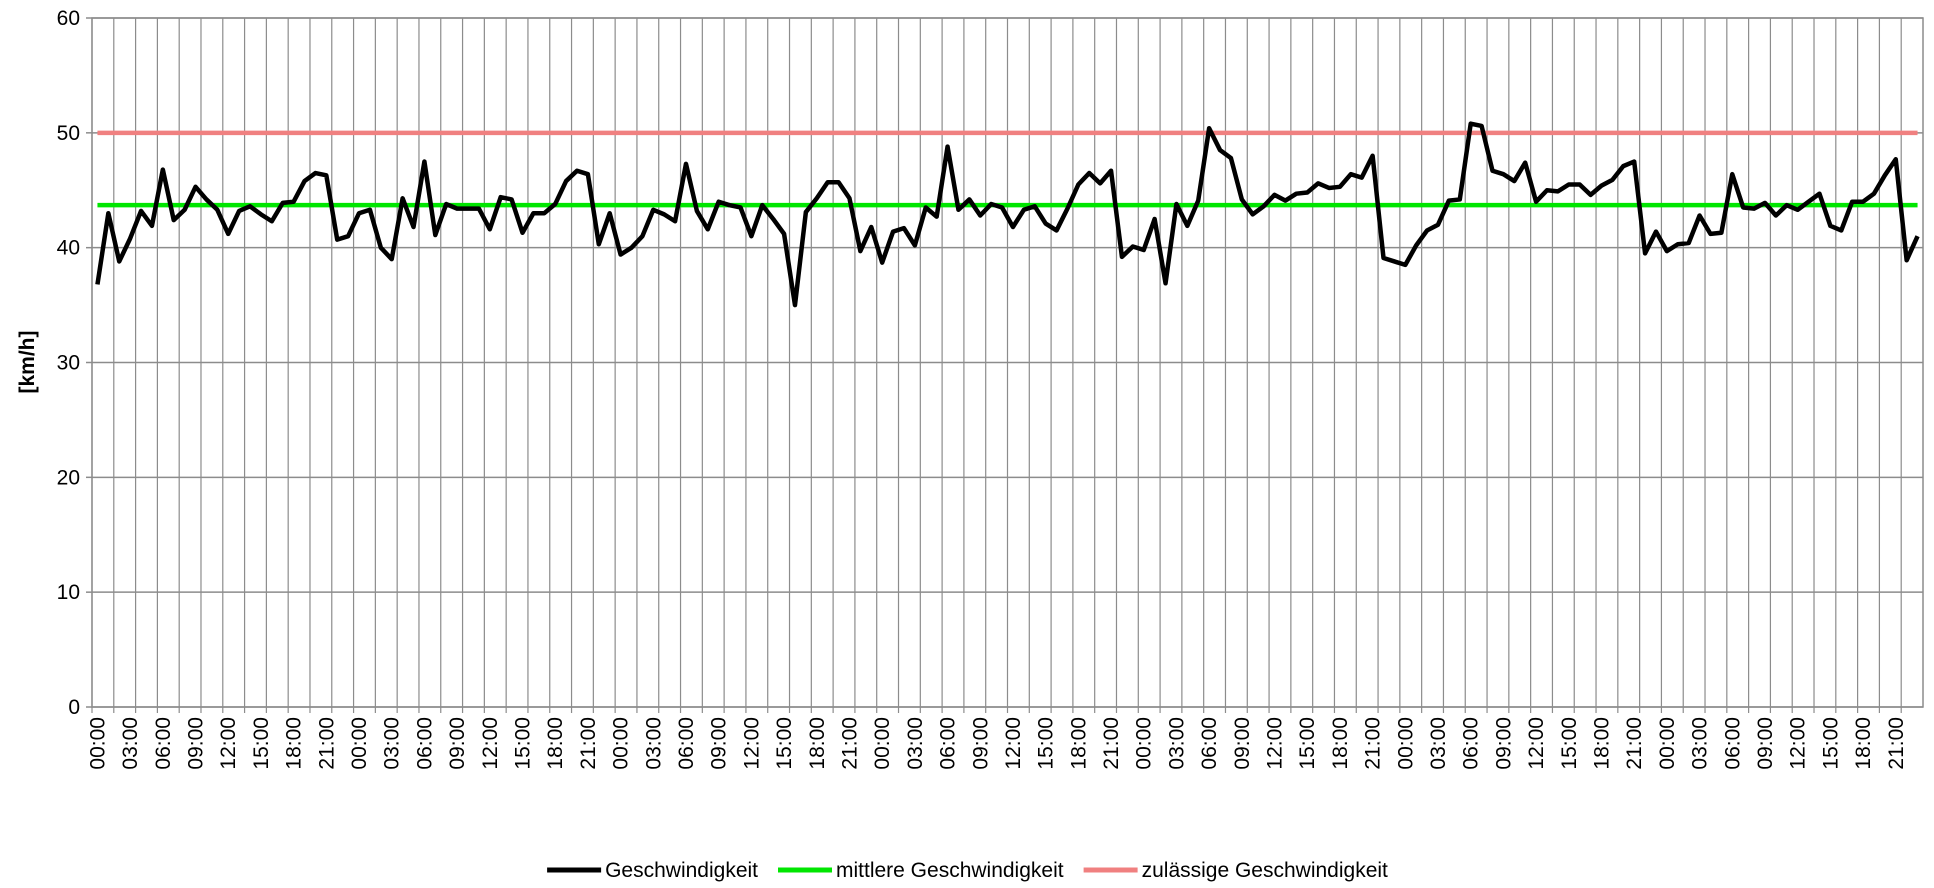 The height and width of the screenshot is (888, 1934). What do you see at coordinates (68, 363) in the screenshot?
I see `y-tick-label: 30` at bounding box center [68, 363].